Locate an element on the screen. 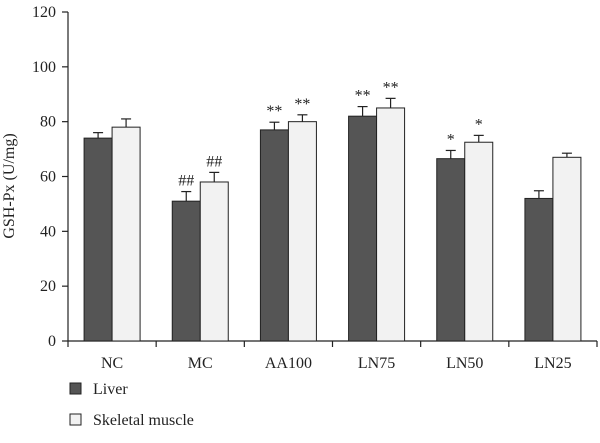  legend-label: Liver is located at coordinates (110, 389).